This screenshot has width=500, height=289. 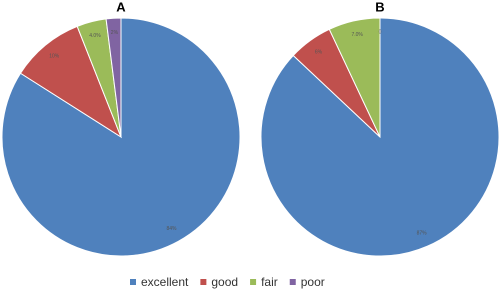 I want to click on legend-label: excellent, so click(x=165, y=282).